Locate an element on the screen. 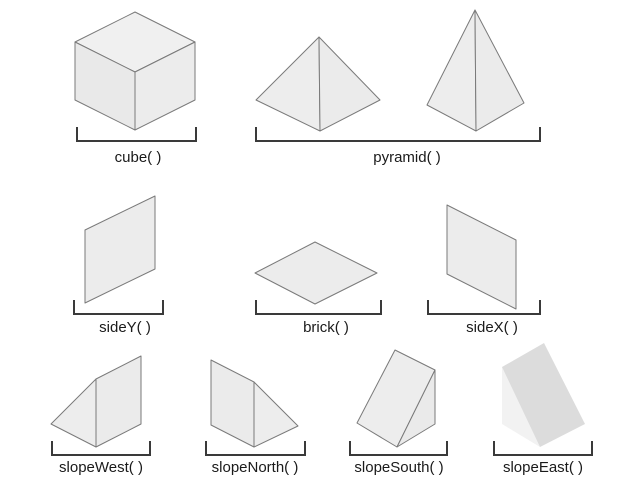  sideY-label: sideY( ) is located at coordinates (125, 327).